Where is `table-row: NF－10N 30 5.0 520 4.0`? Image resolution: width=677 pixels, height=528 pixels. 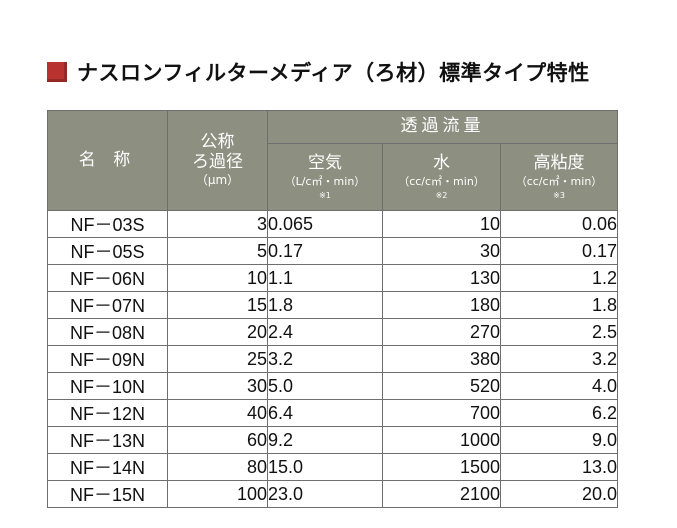
table-row: NF－10N 30 5.0 520 4.0 is located at coordinates (333, 386).